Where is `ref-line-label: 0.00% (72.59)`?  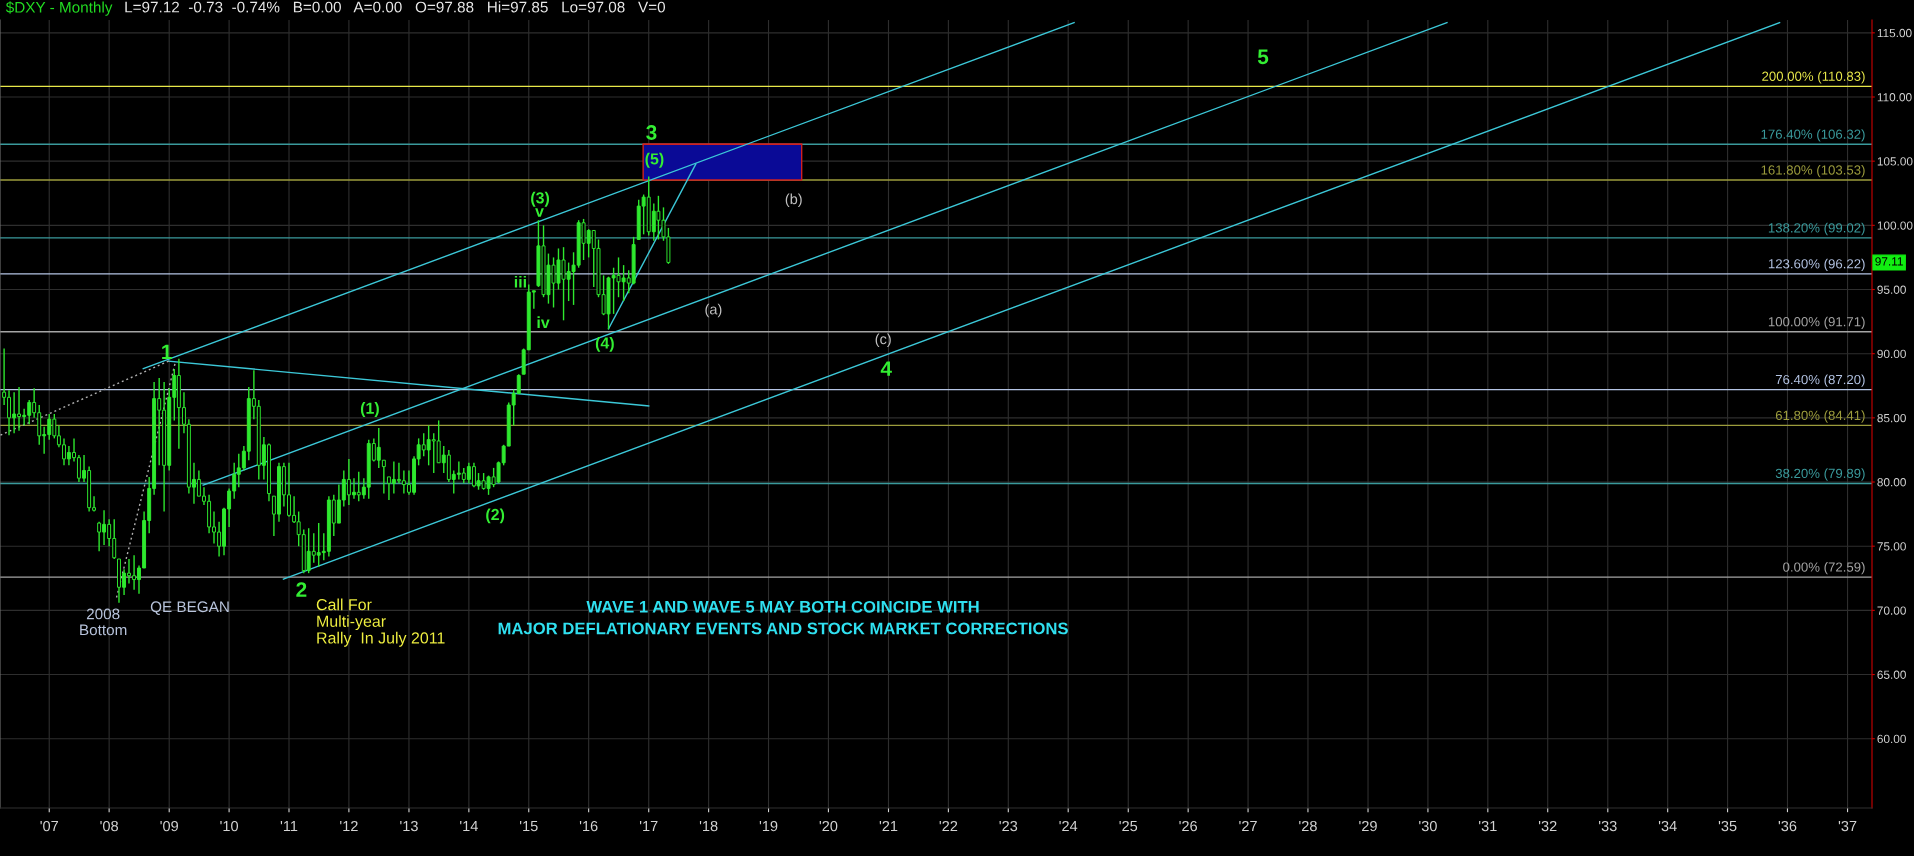 ref-line-label: 0.00% (72.59) is located at coordinates (1824, 568).